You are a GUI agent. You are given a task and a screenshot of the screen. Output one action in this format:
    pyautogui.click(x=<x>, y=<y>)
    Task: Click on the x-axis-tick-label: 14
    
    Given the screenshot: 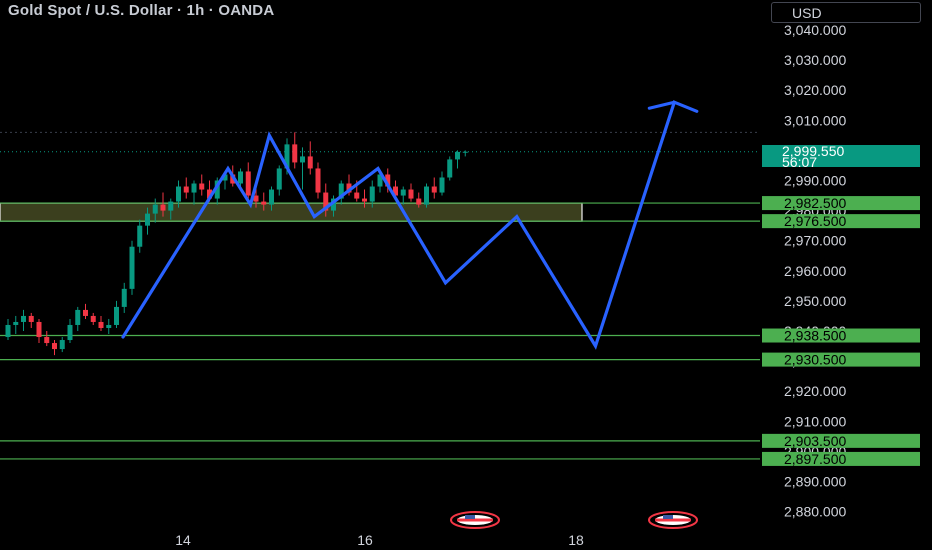 What is the action you would take?
    pyautogui.click(x=183, y=540)
    